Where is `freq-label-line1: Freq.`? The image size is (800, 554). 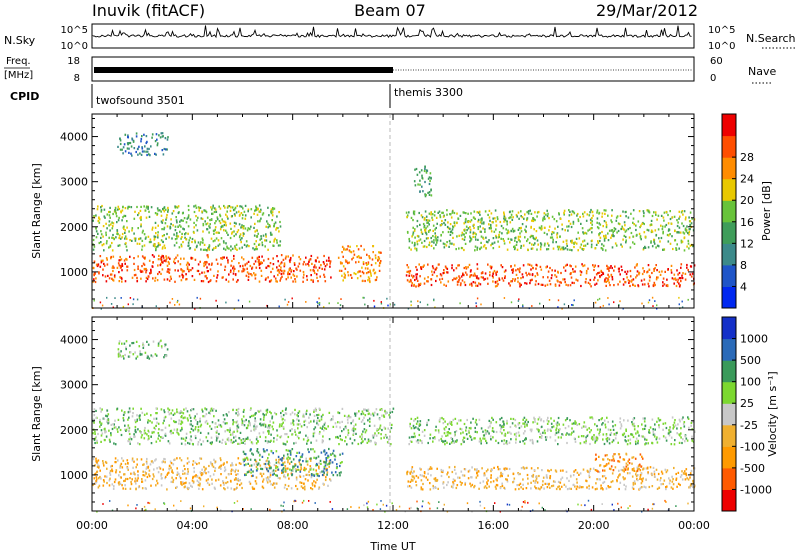 freq-label-line1: Freq. is located at coordinates (18, 61).